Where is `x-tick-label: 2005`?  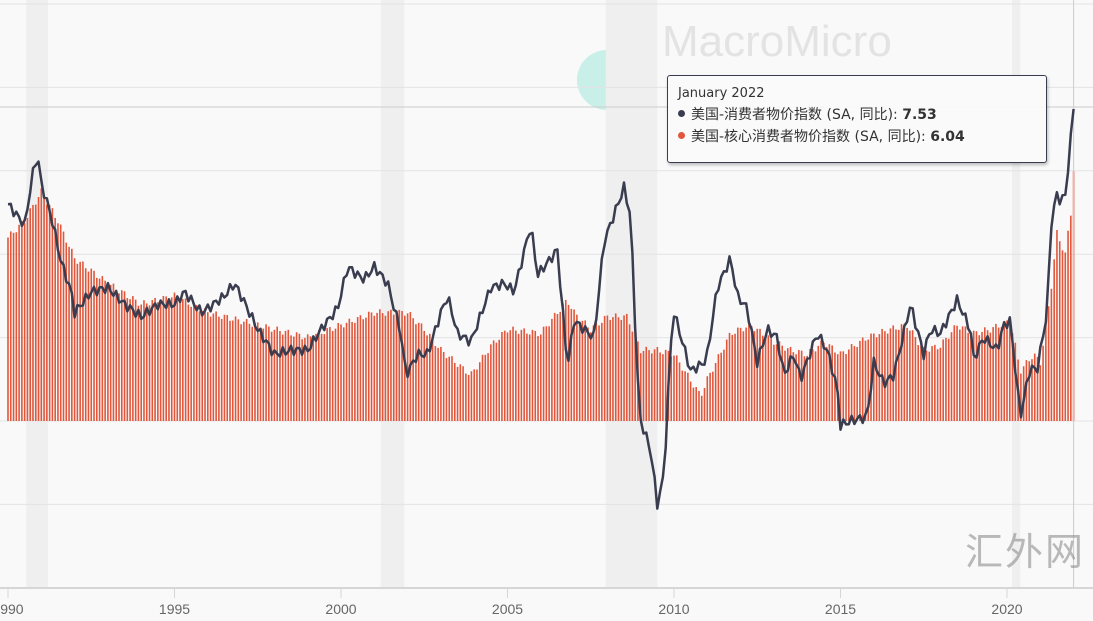
x-tick-label: 2005 is located at coordinates (507, 609).